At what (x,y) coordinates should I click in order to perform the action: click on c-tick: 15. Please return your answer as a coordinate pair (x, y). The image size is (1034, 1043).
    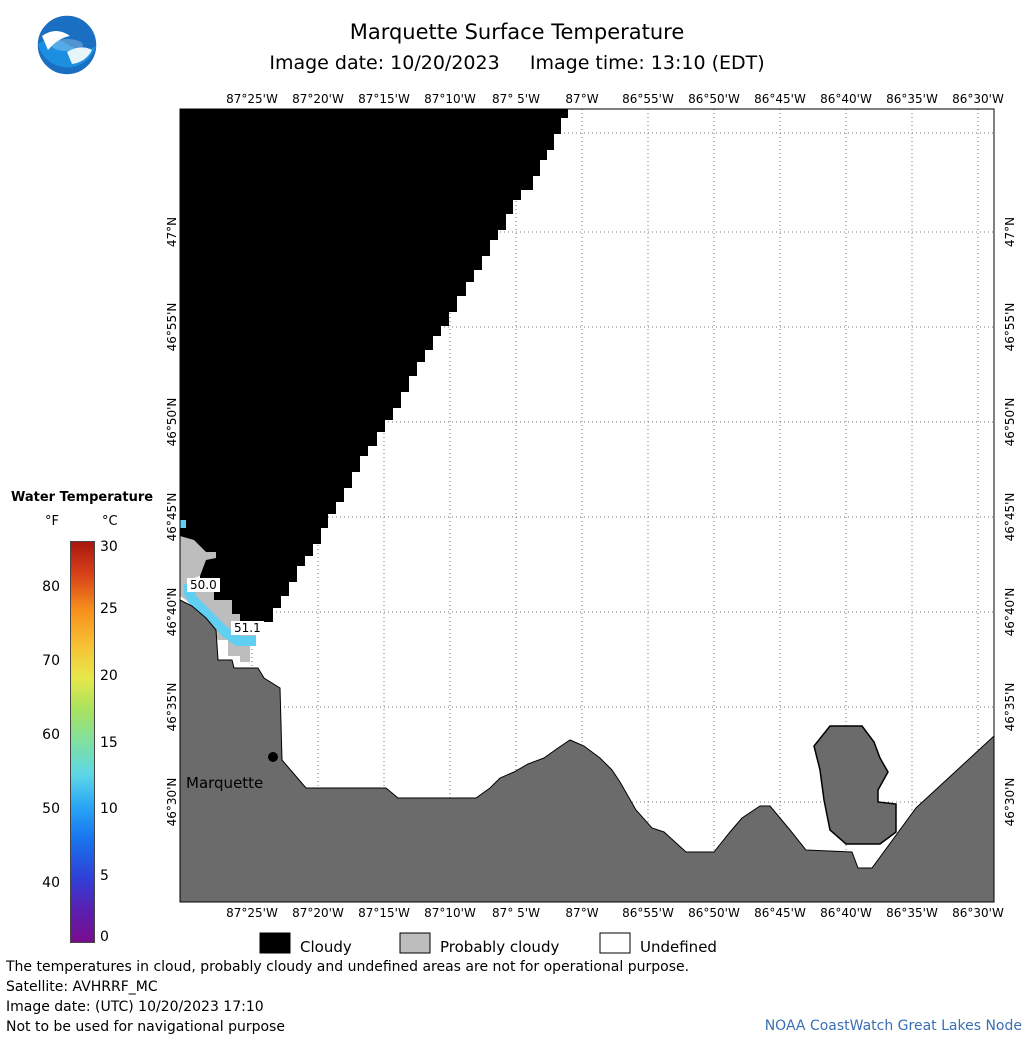
    Looking at the image, I should click on (109, 743).